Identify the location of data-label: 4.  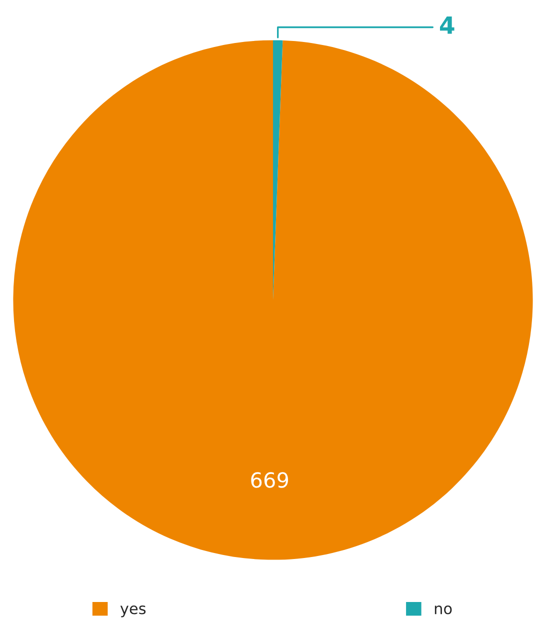
(447, 25).